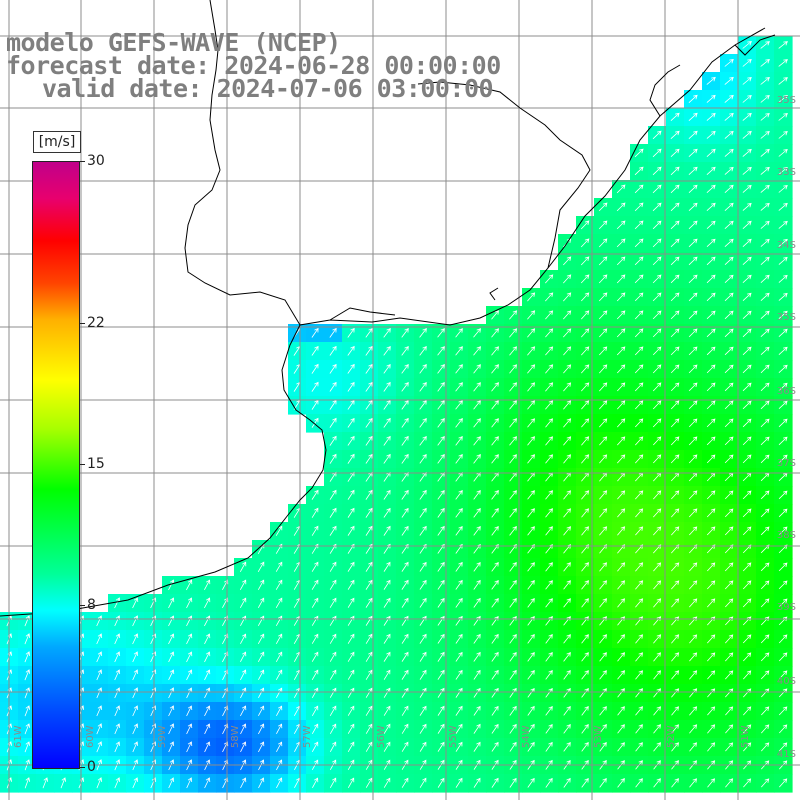 The image size is (800, 800). What do you see at coordinates (96, 161) in the screenshot?
I see `colorbar-tick-label: 30` at bounding box center [96, 161].